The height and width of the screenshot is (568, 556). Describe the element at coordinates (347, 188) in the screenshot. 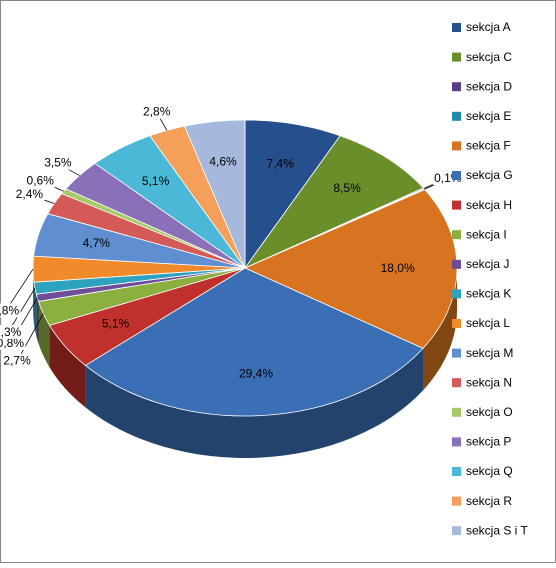

I see `data-label: 8,5%` at that location.